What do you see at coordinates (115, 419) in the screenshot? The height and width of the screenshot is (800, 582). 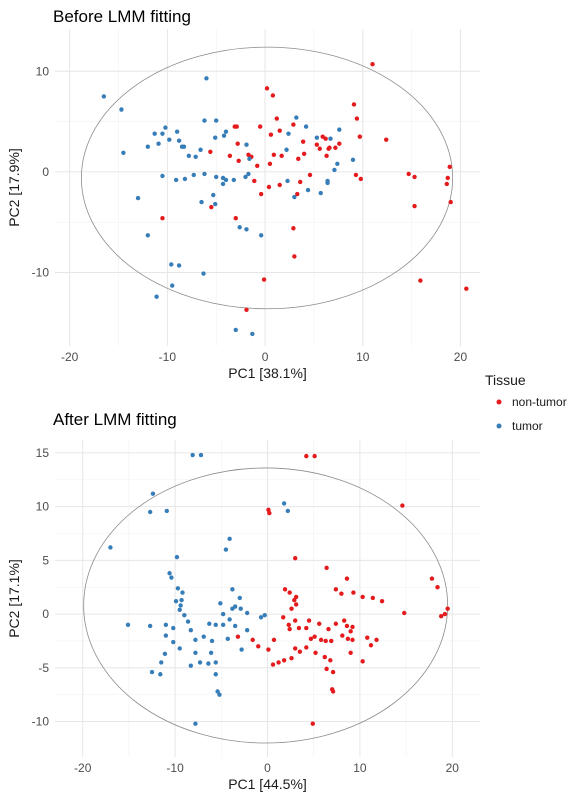 I see `chart-title: After LMM fitting` at bounding box center [115, 419].